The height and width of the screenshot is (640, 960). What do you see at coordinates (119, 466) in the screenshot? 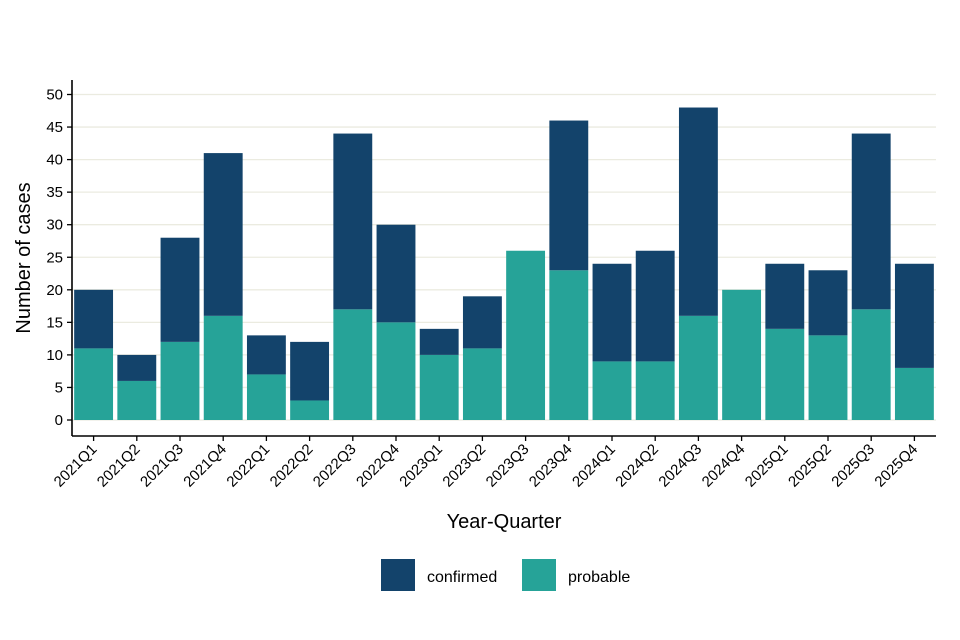
I see `x-tick-label: 2021Q2` at bounding box center [119, 466].